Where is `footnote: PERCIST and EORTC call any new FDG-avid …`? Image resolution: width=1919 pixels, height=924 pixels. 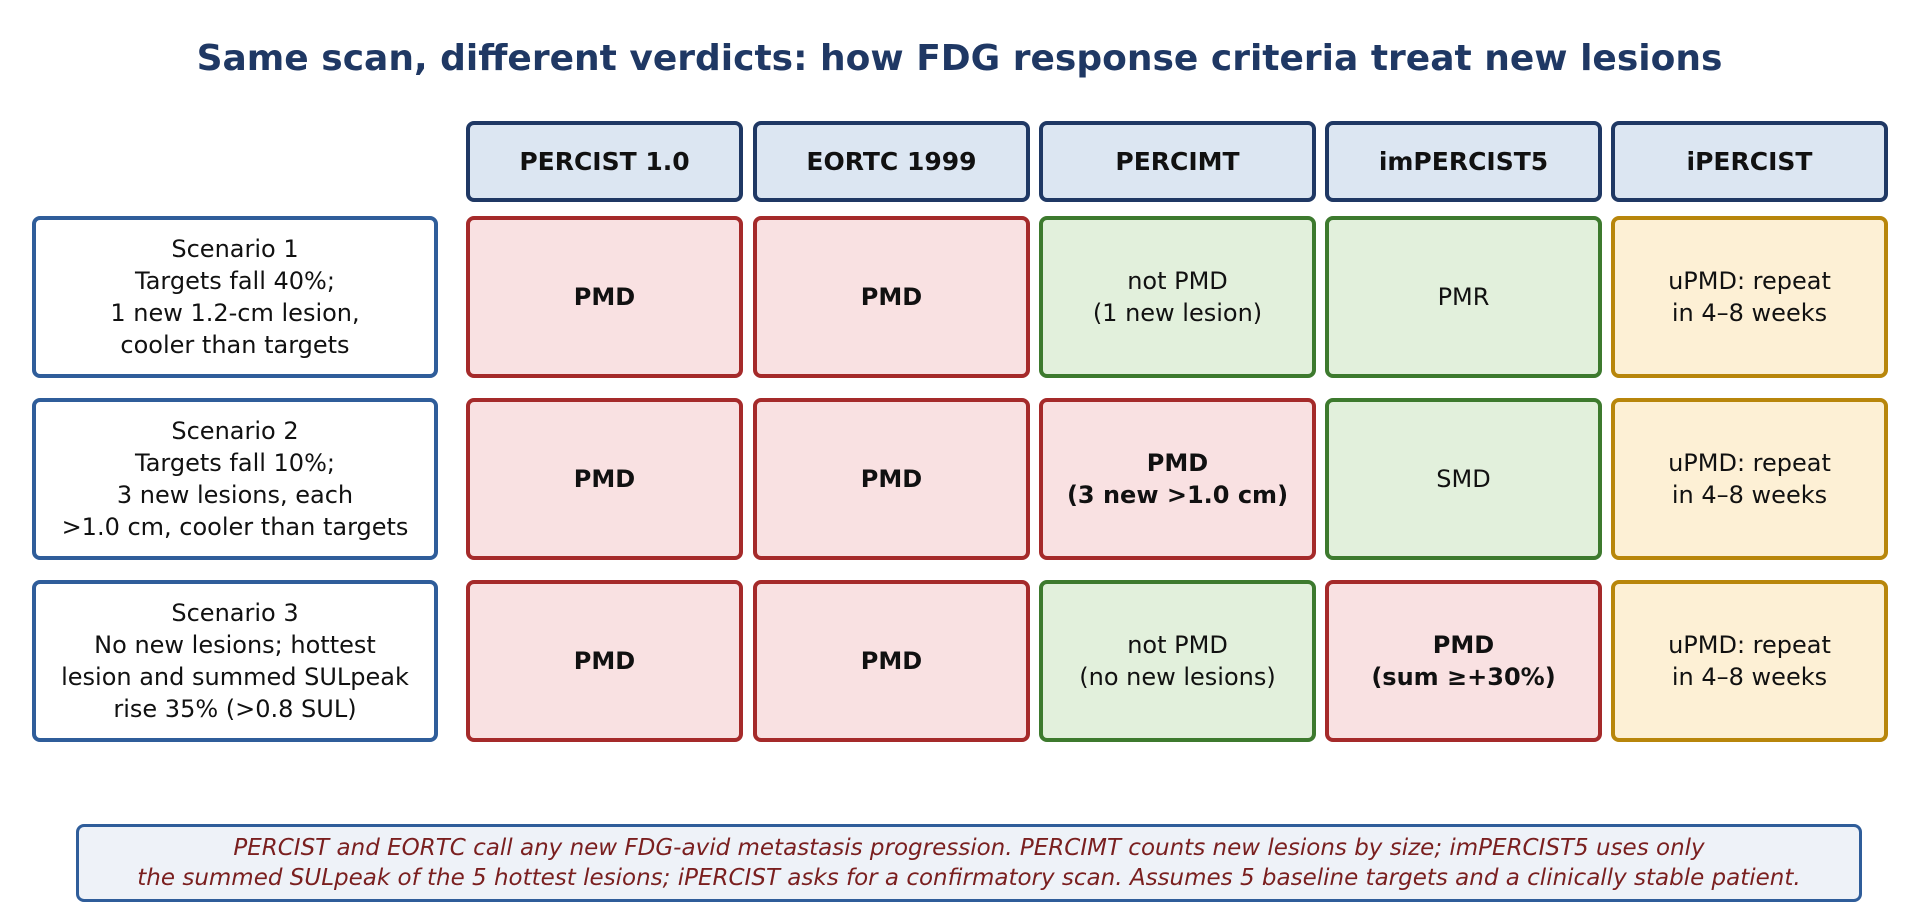
footnote: PERCIST and EORTC call any new FDG-avid … is located at coordinates (969, 863).